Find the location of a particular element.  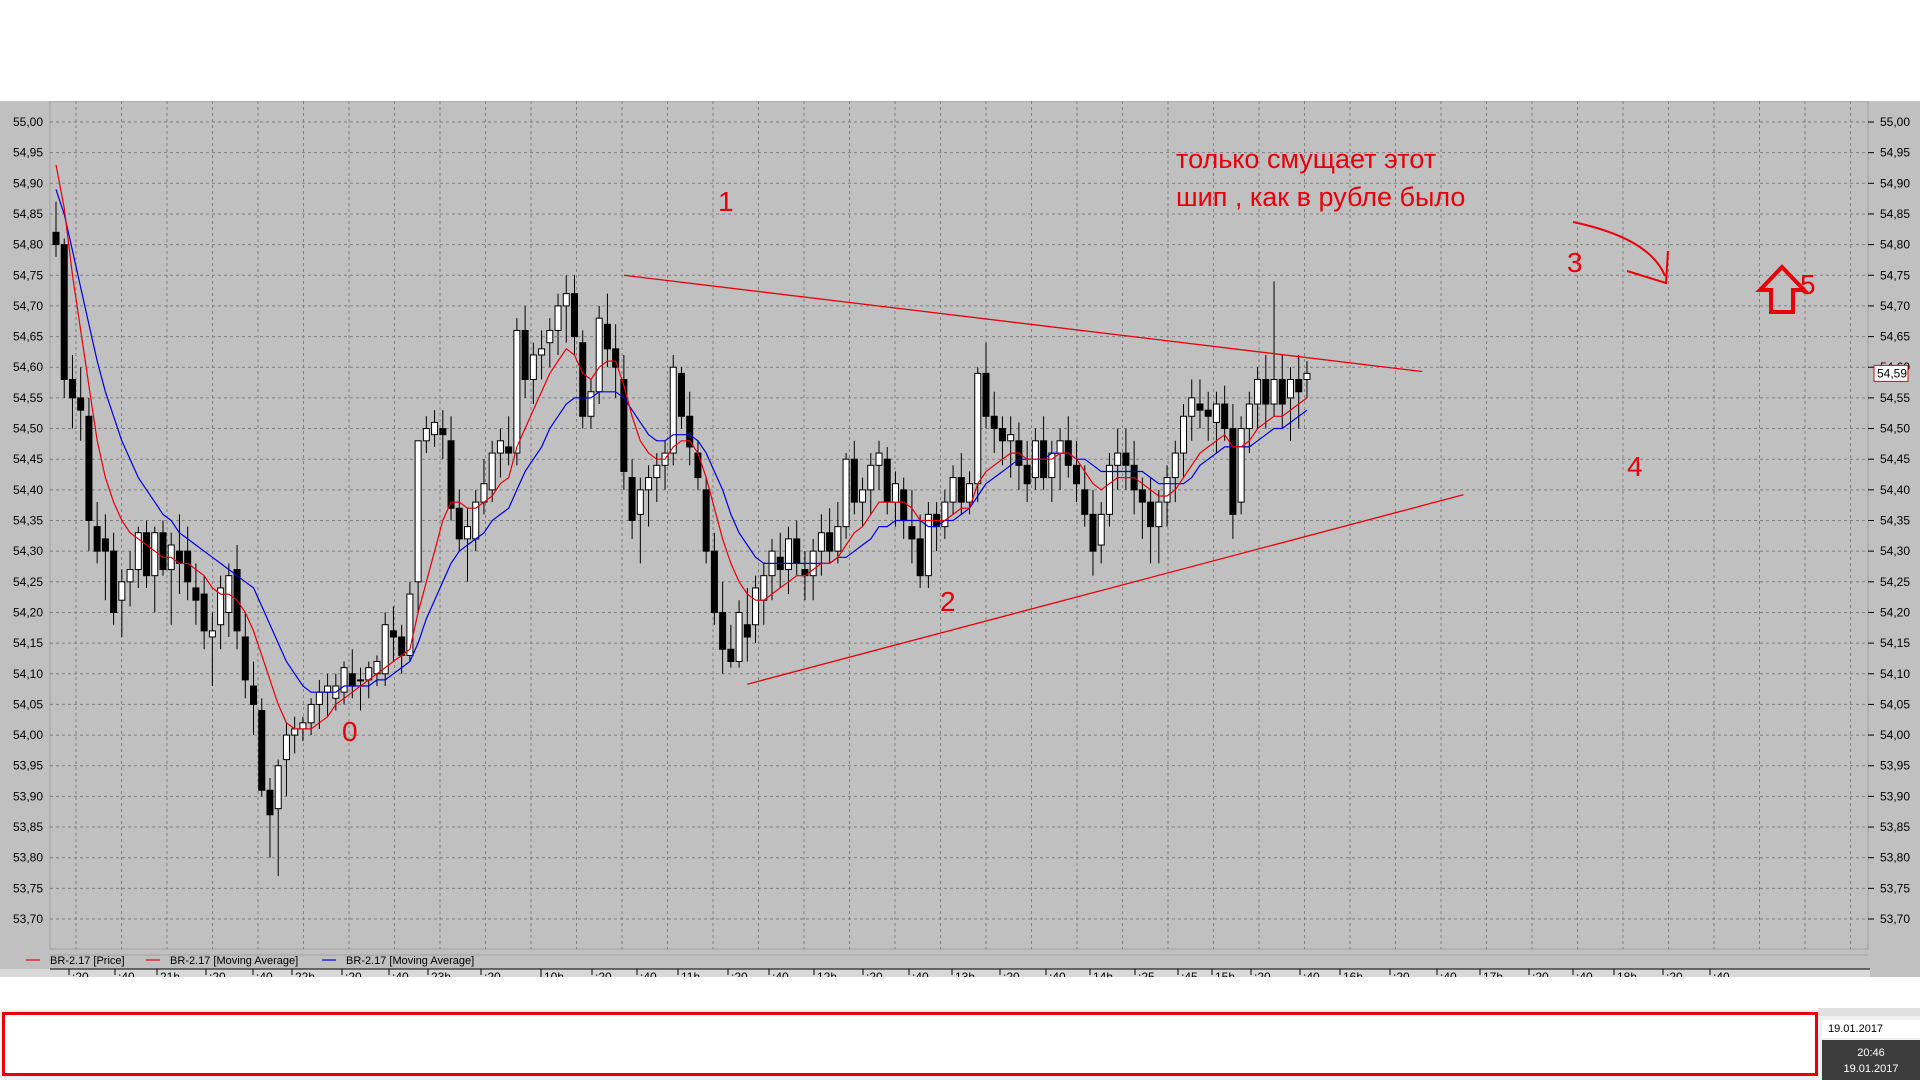

legend-entry: BR-2.17 [Price] is located at coordinates (87, 961).